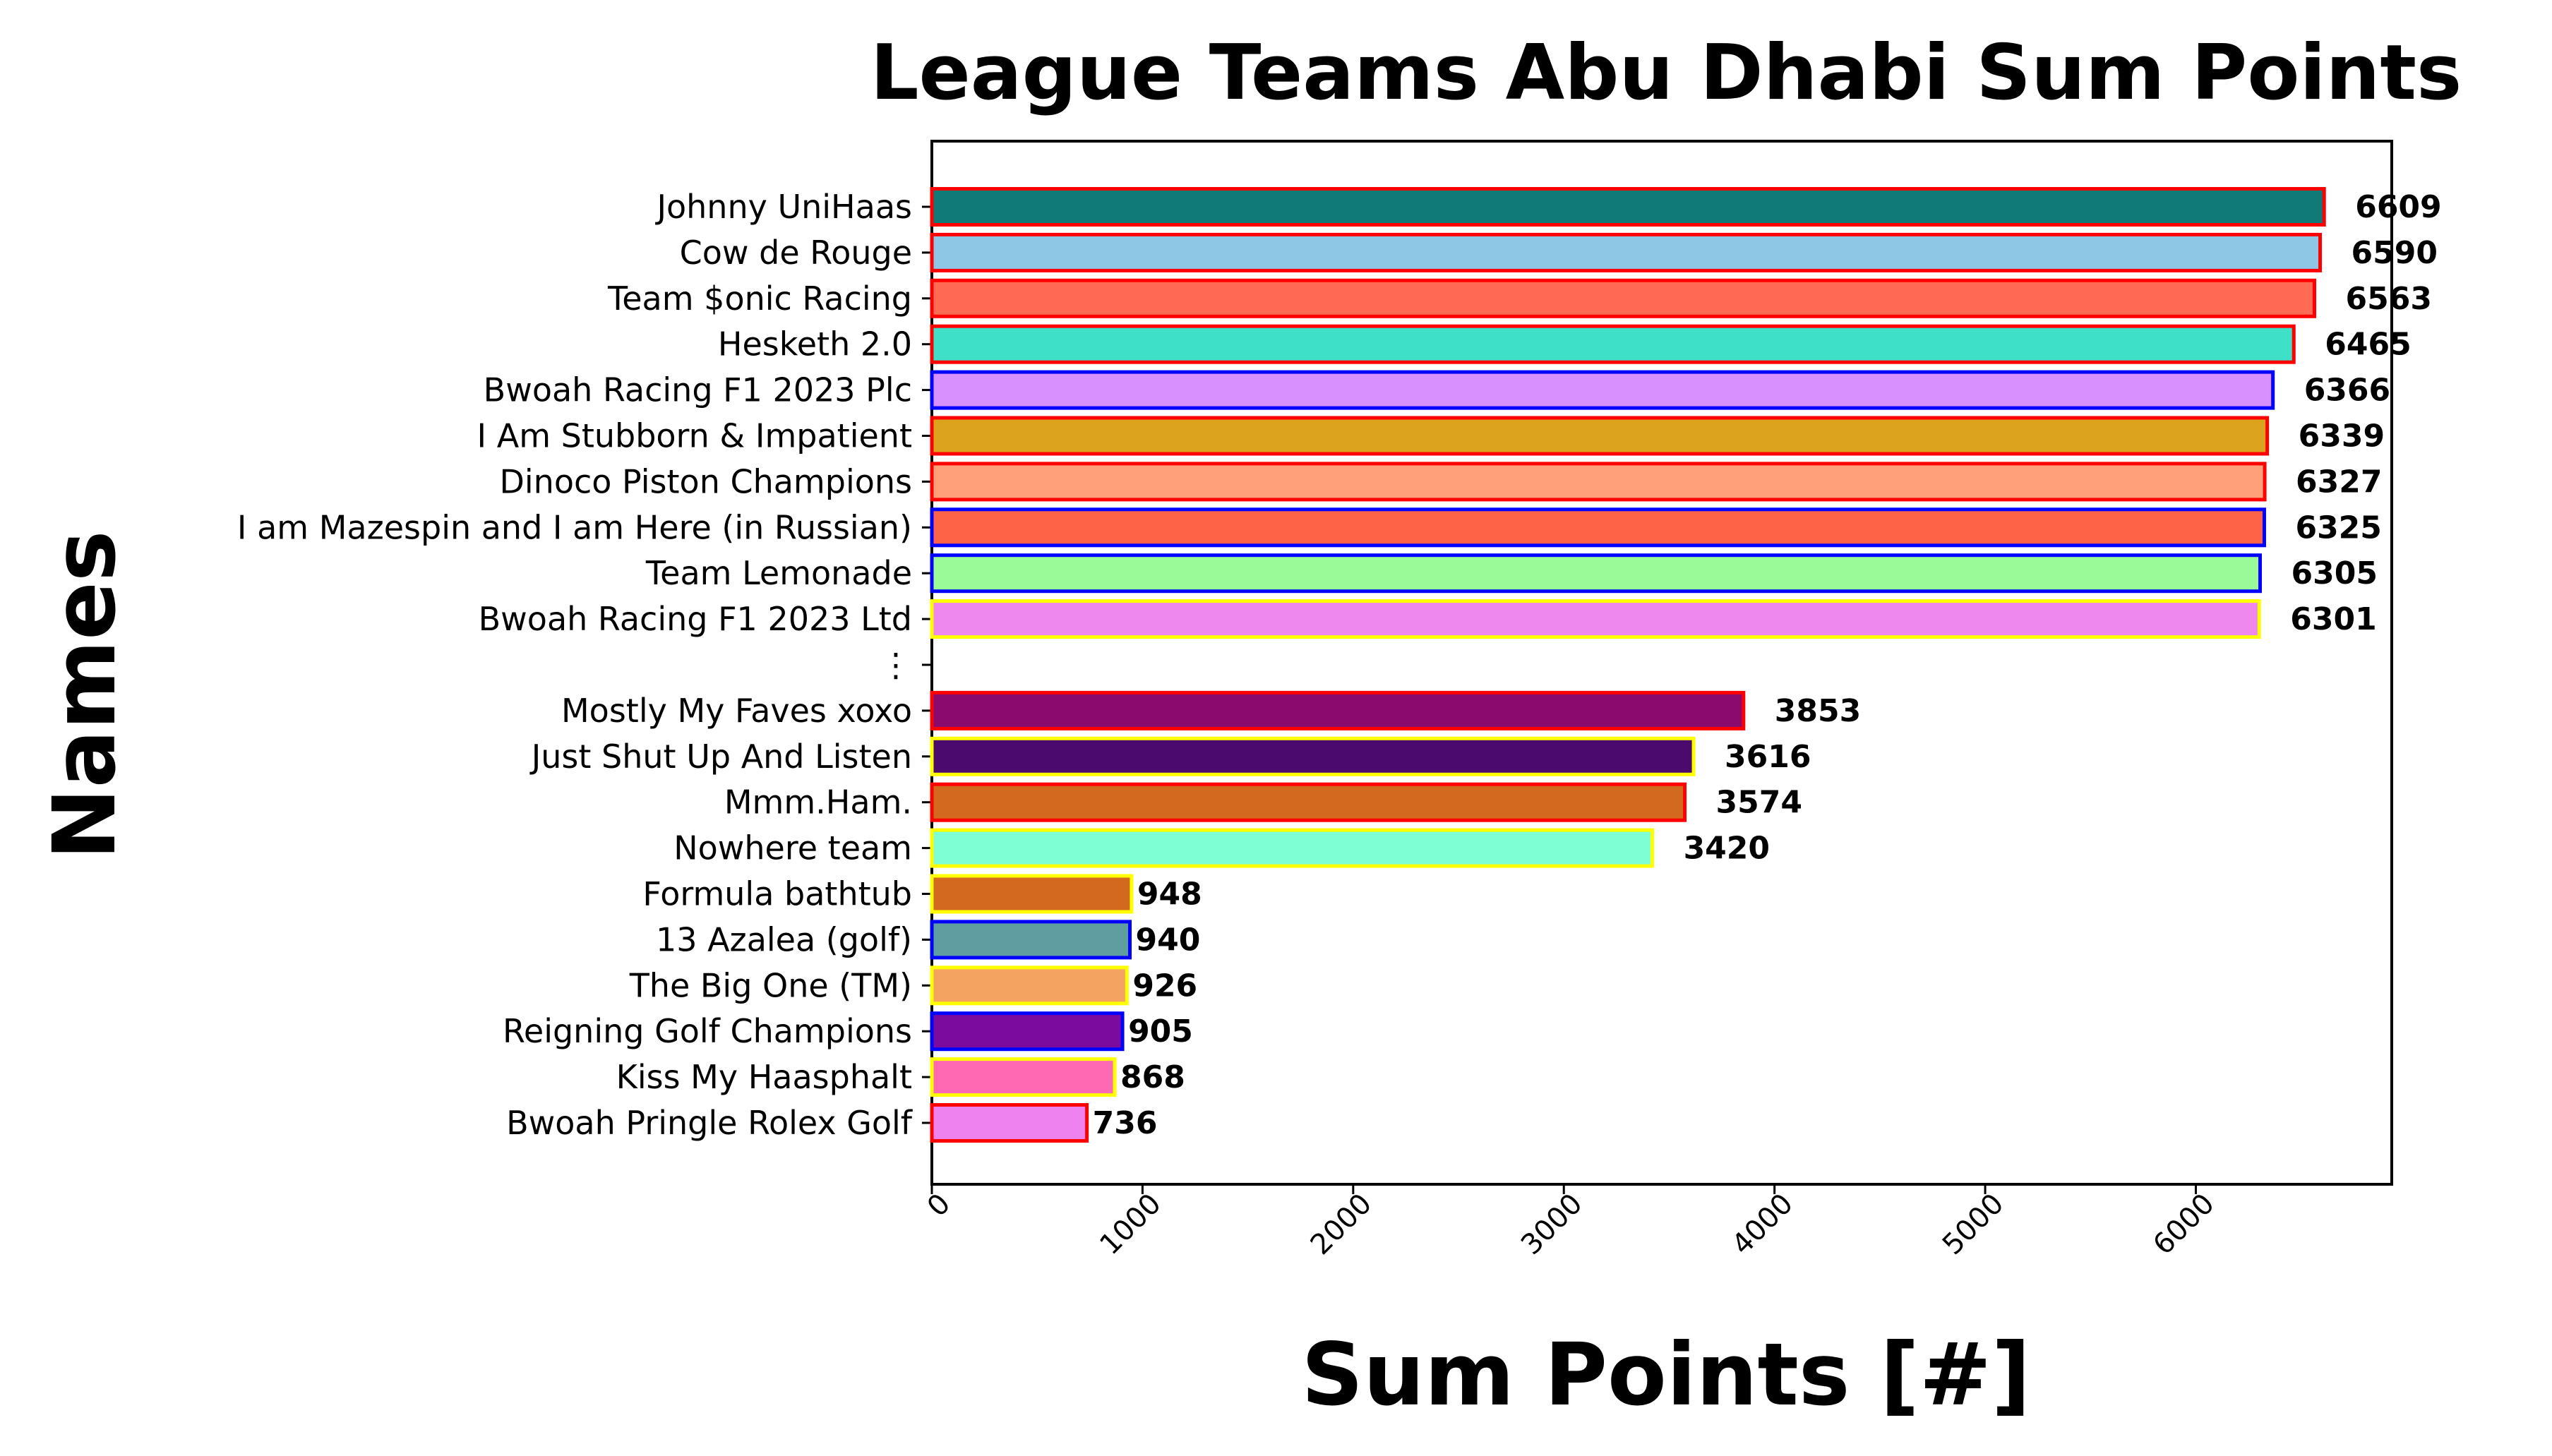  I want to click on bar-value-label: 736, so click(1125, 1123).